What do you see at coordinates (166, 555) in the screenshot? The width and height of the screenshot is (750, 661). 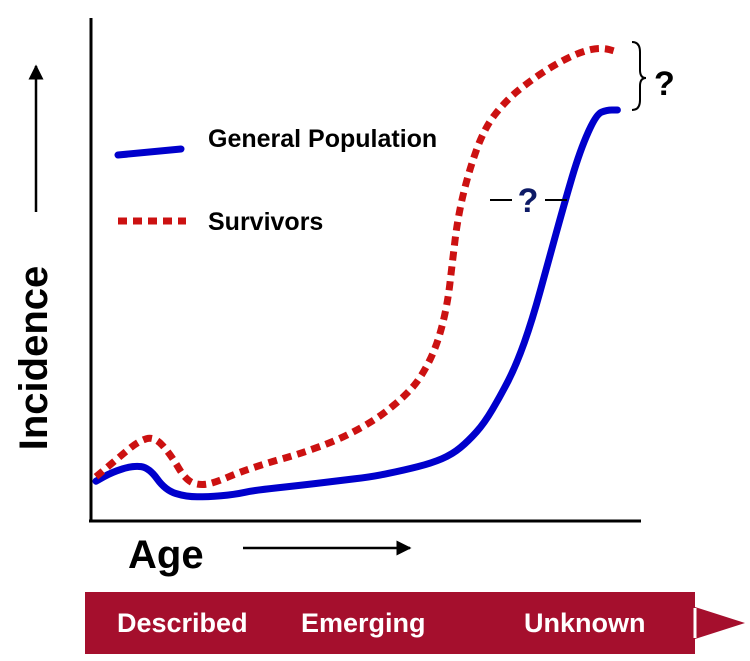 I see `x-axis-label: Age` at bounding box center [166, 555].